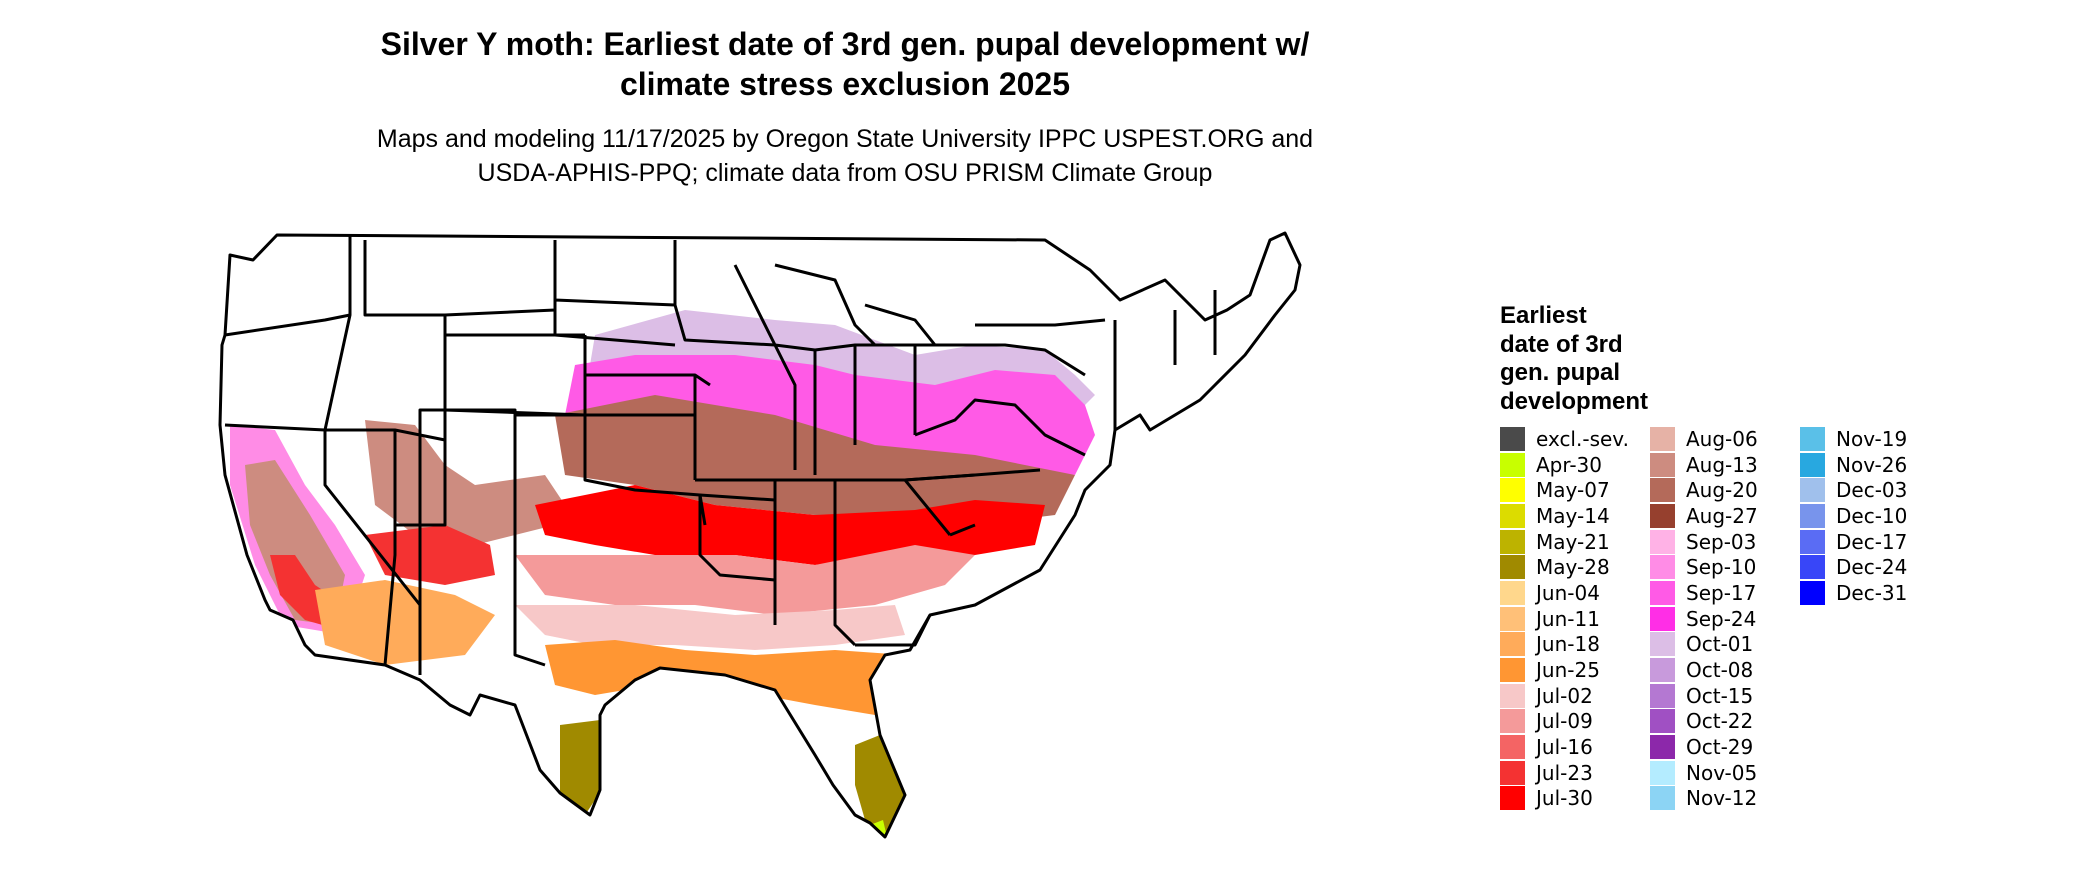 The image size is (2100, 895). I want to click on legend-label: Sep-17, so click(1721, 592).